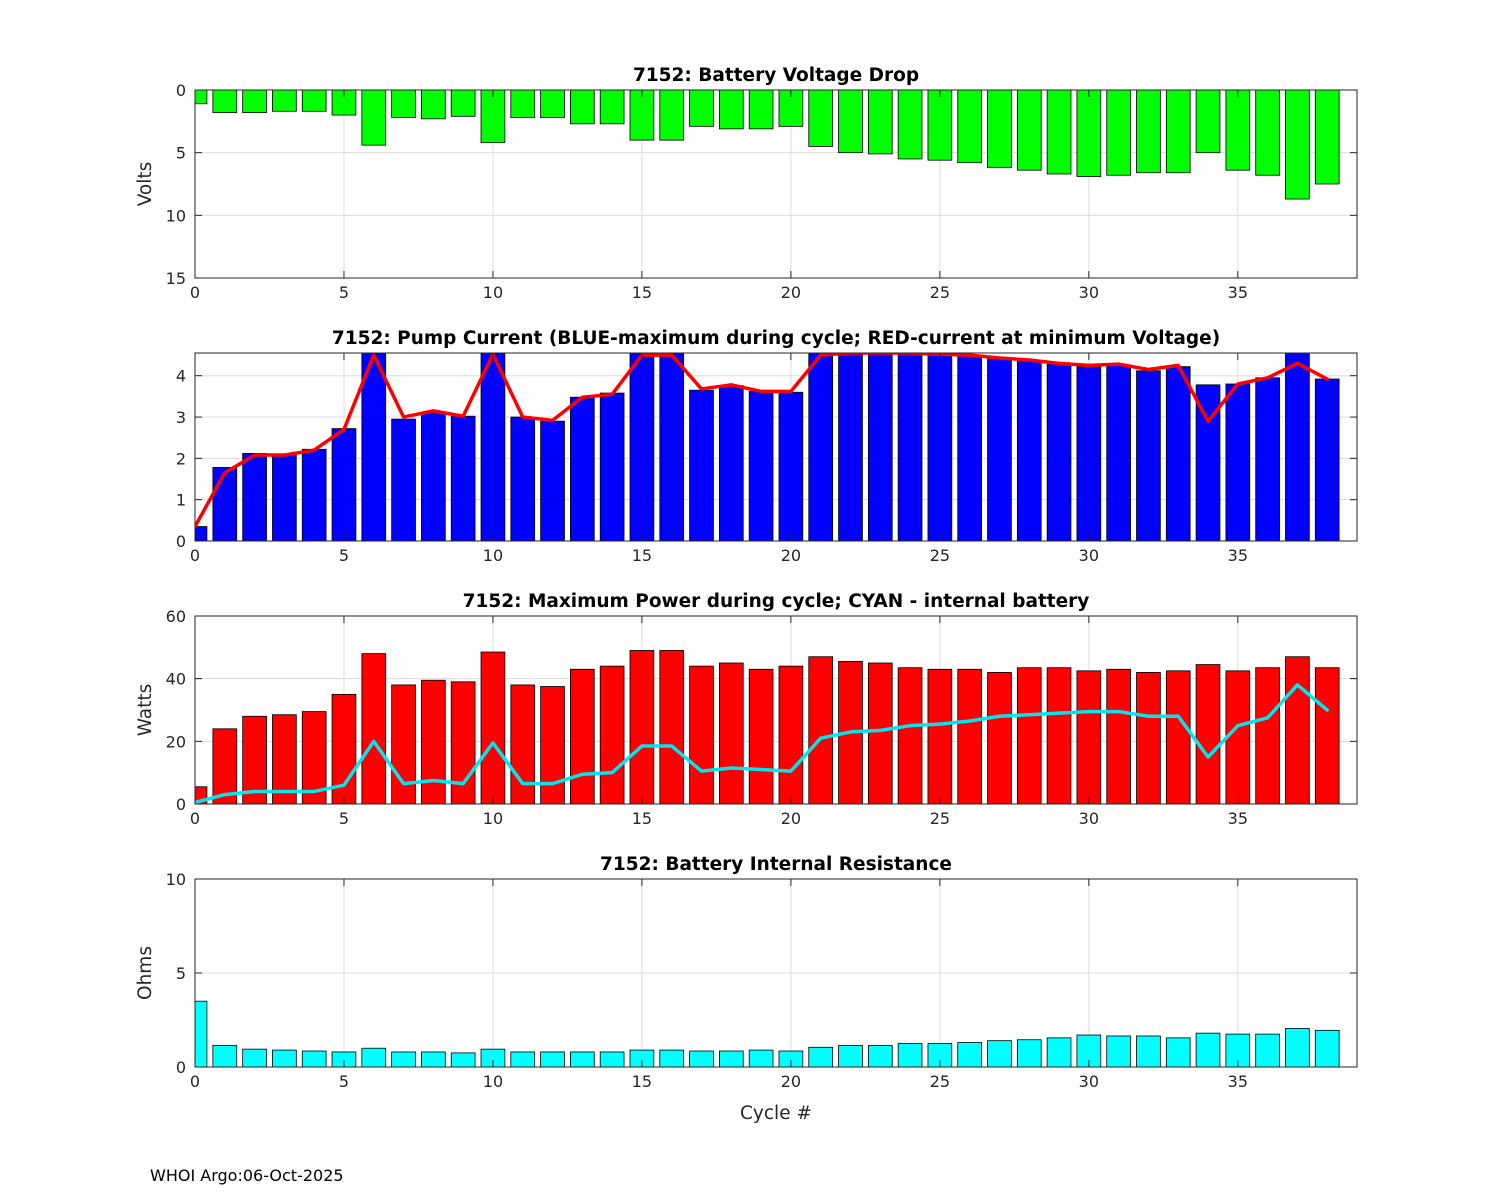 Image resolution: width=1500 pixels, height=1200 pixels. I want to click on line-pump, so click(762, 441).